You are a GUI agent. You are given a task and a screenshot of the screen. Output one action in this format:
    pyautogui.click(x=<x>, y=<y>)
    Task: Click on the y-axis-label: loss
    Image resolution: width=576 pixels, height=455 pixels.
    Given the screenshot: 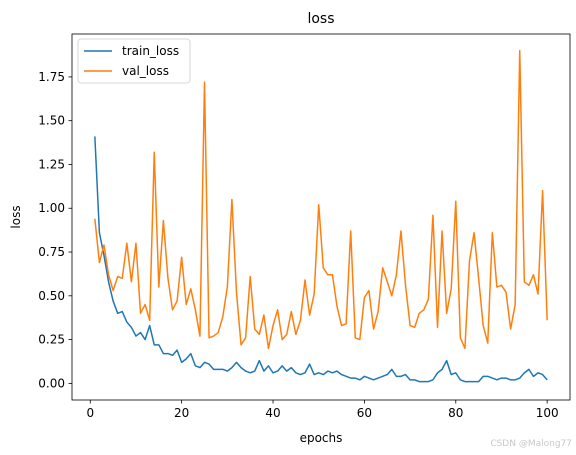 What is the action you would take?
    pyautogui.click(x=16, y=216)
    